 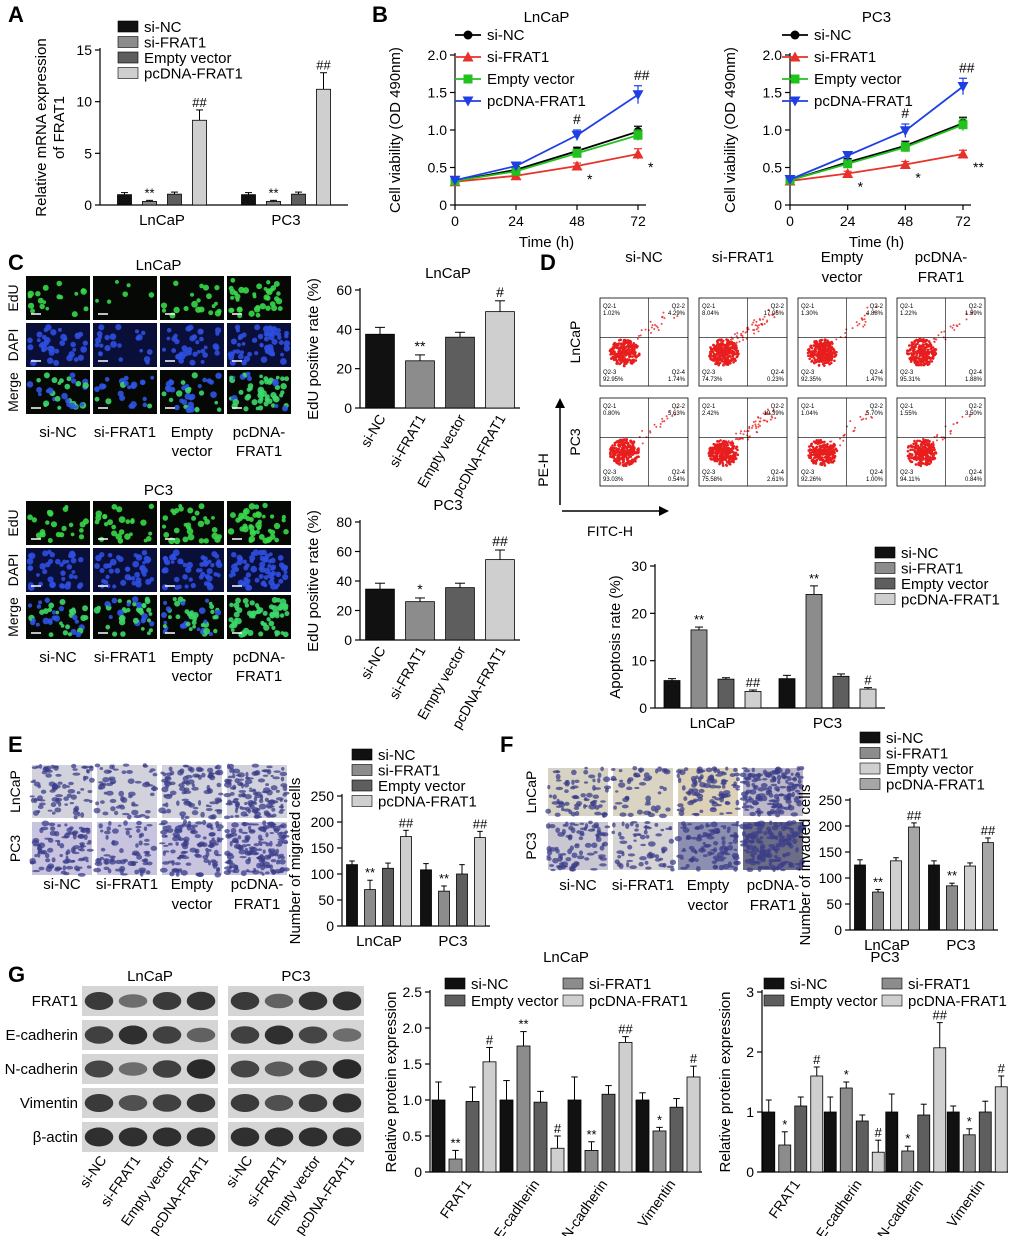 What do you see at coordinates (679, 473) in the screenshot?
I see `quadrant-gate: Q2-4` at bounding box center [679, 473].